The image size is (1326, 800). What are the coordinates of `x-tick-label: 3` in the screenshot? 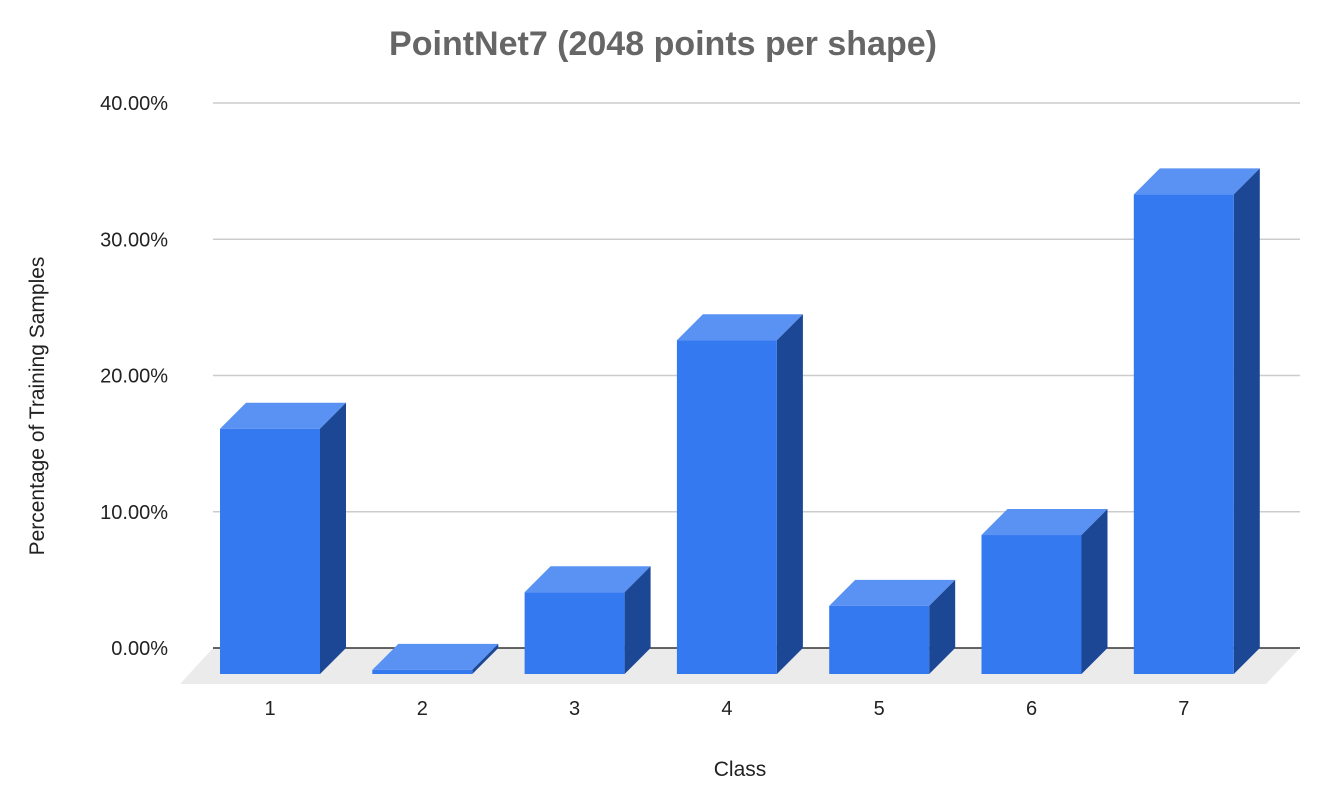 It's located at (574, 709).